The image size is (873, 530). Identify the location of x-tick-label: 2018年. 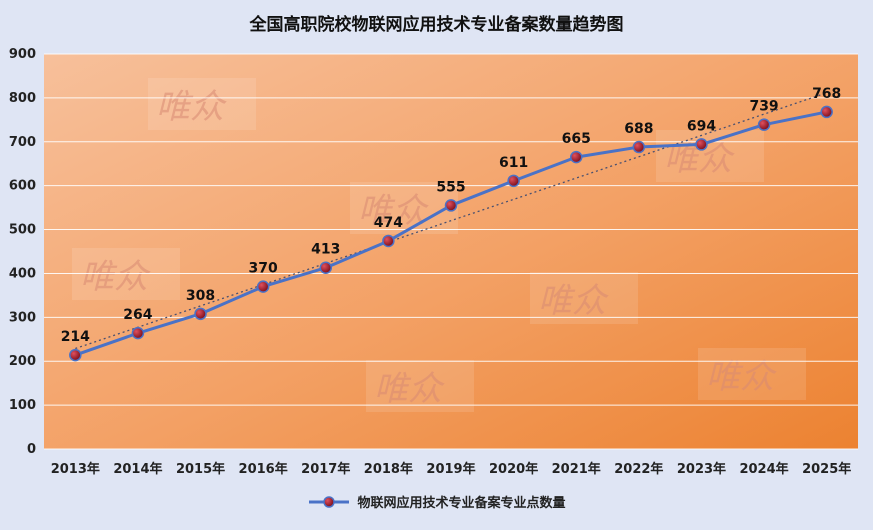
(388, 469).